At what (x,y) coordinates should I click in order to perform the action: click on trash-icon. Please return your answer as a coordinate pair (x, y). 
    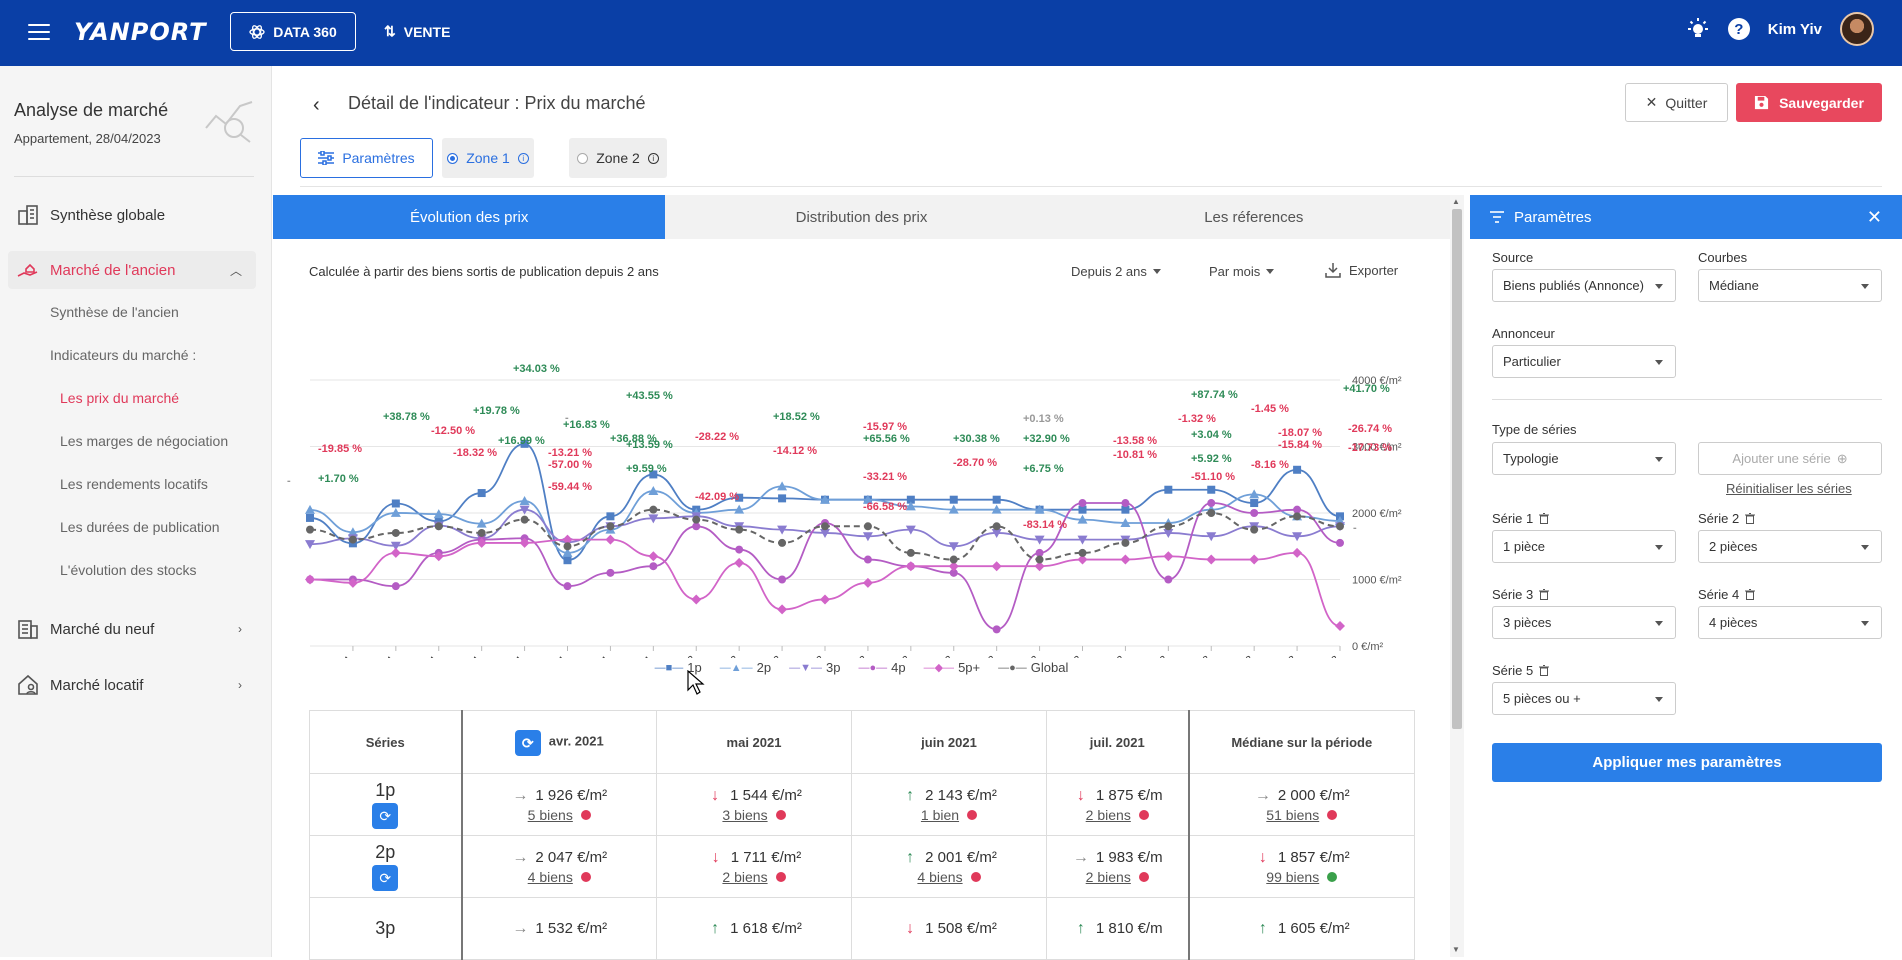
    Looking at the image, I should click on (1750, 518).